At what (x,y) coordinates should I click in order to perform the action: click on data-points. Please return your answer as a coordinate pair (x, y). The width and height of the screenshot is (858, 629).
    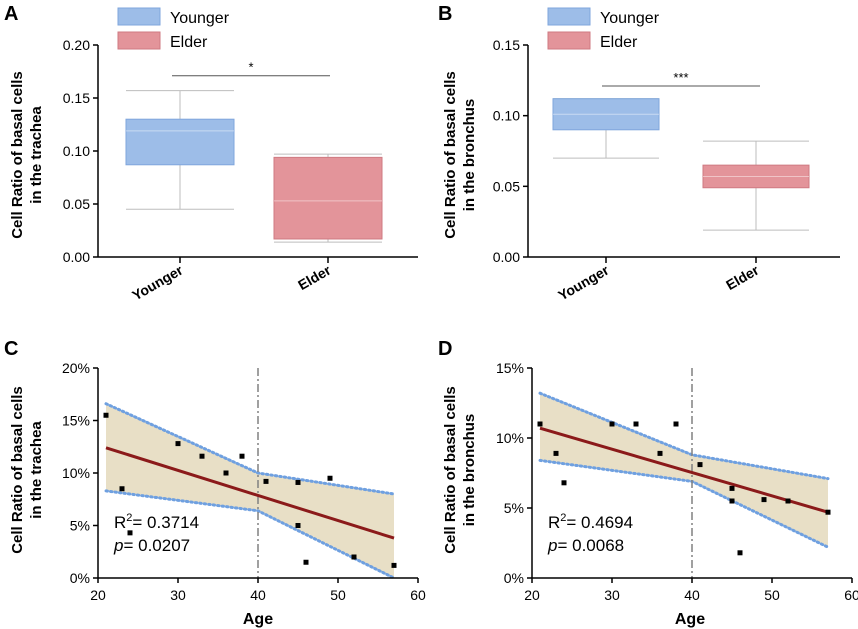
    Looking at the image, I should click on (250, 490).